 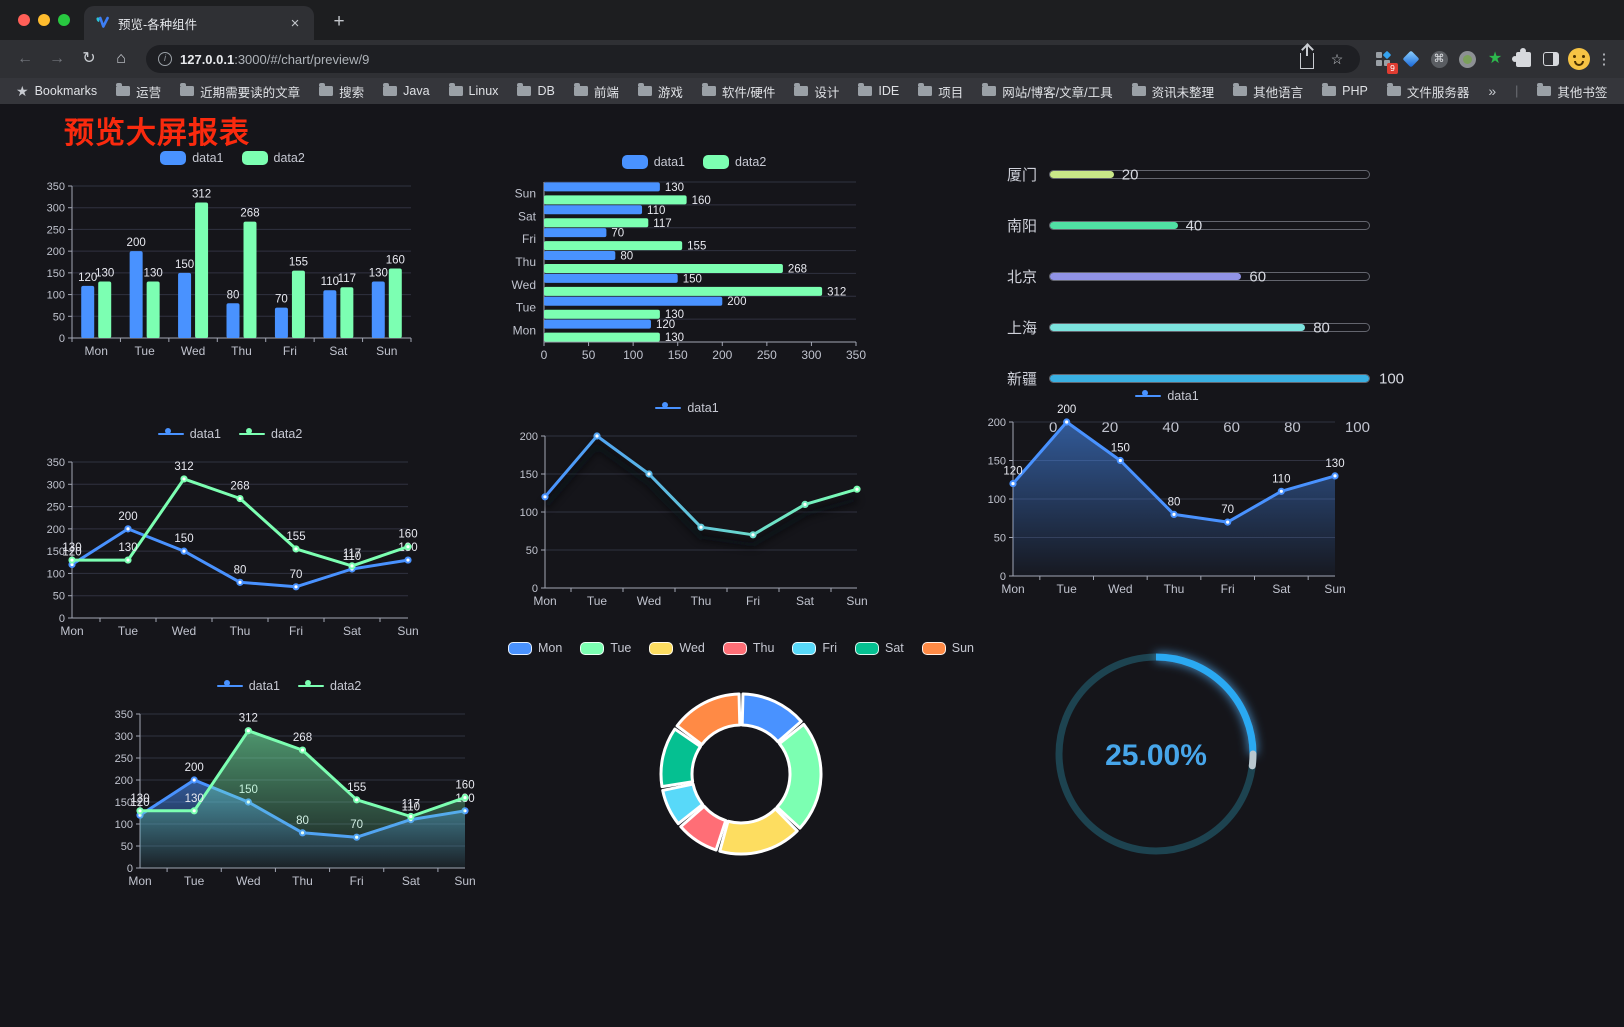 What do you see at coordinates (1579, 59) in the screenshot?
I see `profile-avatar` at bounding box center [1579, 59].